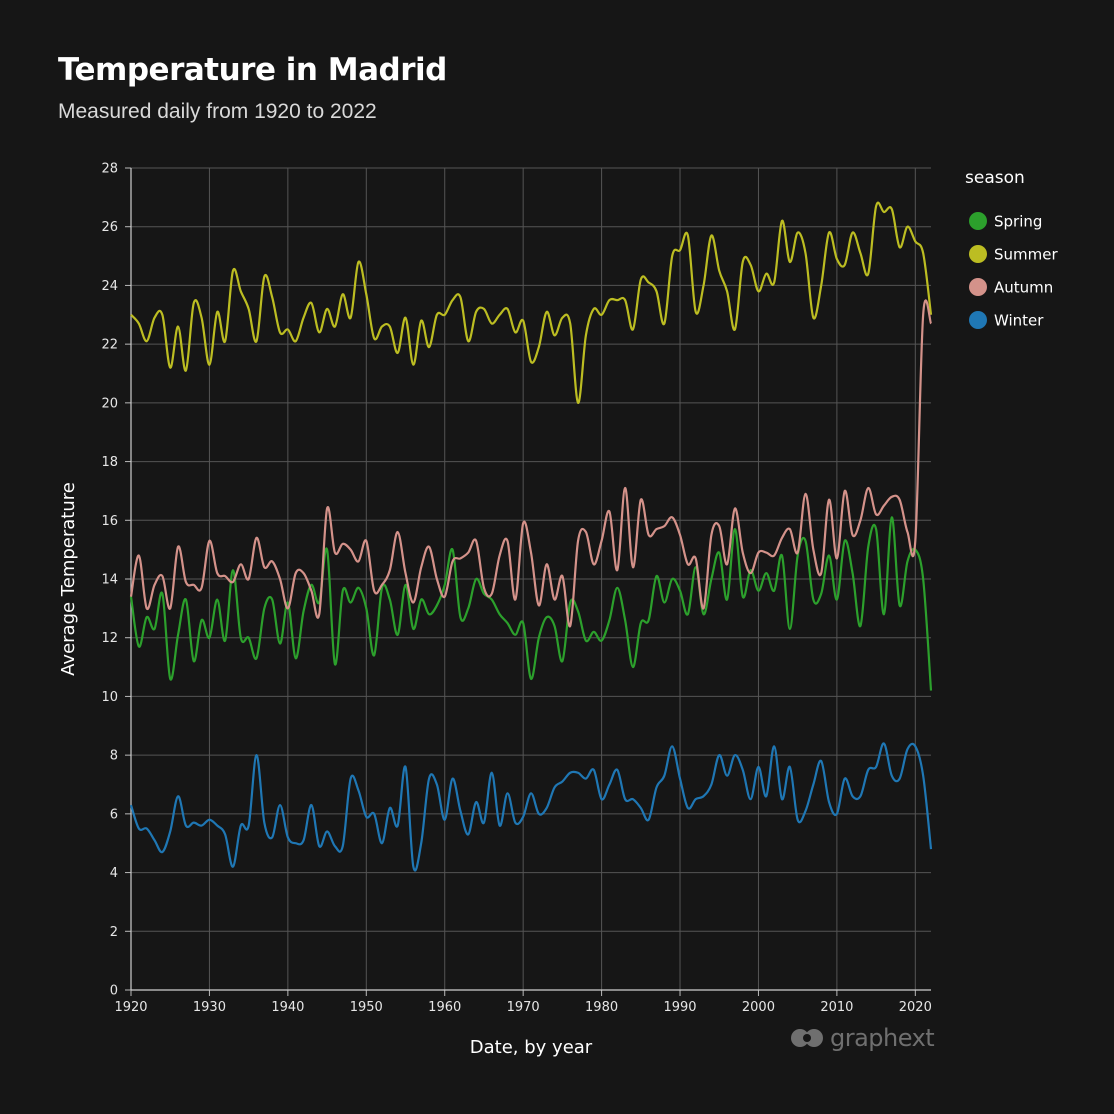  Describe the element at coordinates (444, 1007) in the screenshot. I see `x-tick-label: 1960` at that location.